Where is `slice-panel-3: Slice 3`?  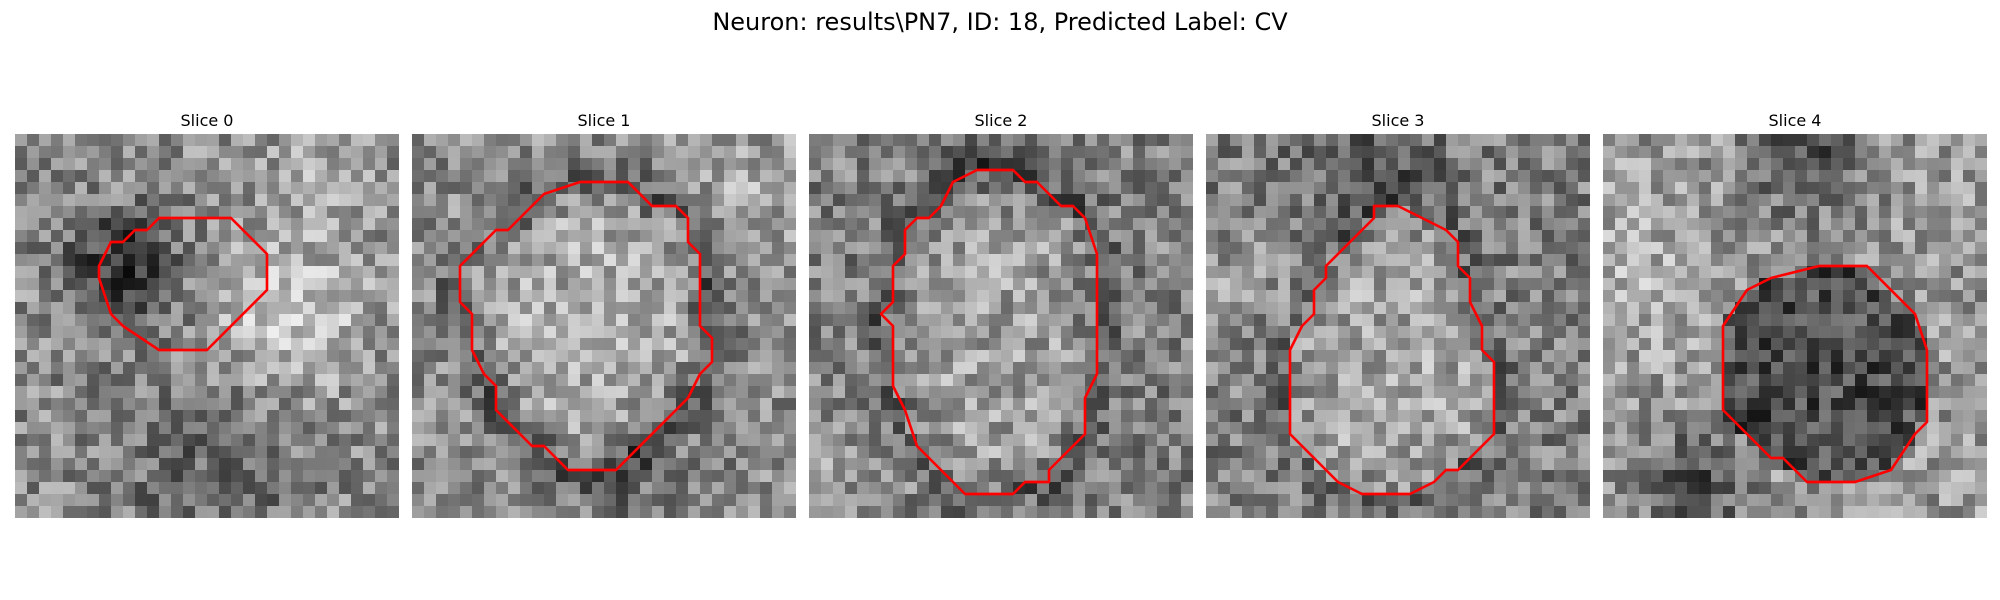
slice-panel-3: Slice 3 is located at coordinates (1398, 313).